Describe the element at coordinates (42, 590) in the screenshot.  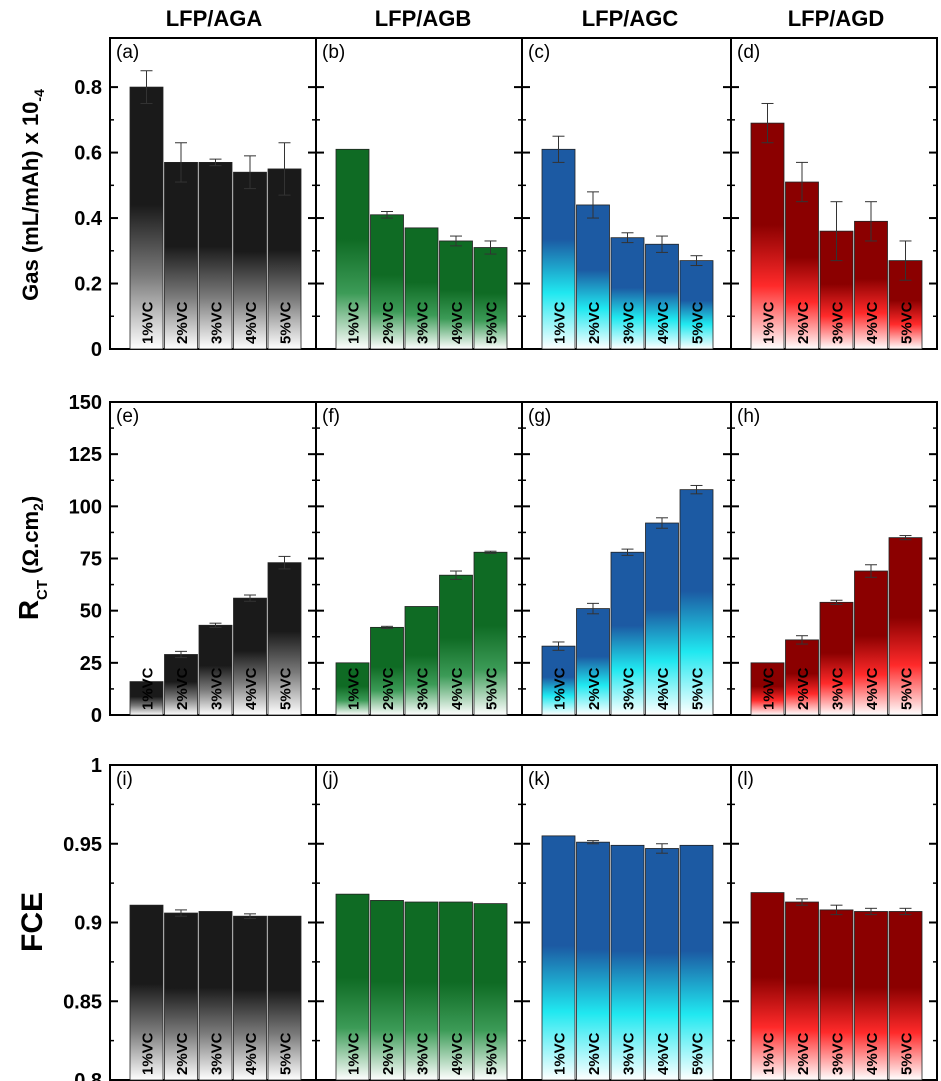
I see `rct-y-axis-label-sub: CT` at that location.